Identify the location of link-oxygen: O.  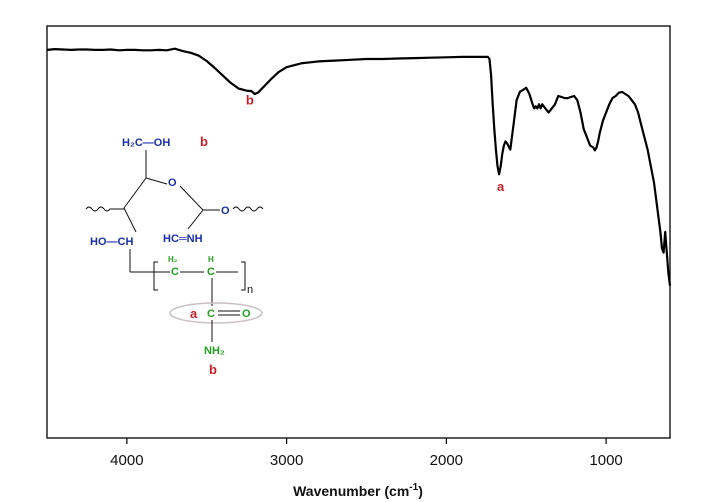
(225, 211).